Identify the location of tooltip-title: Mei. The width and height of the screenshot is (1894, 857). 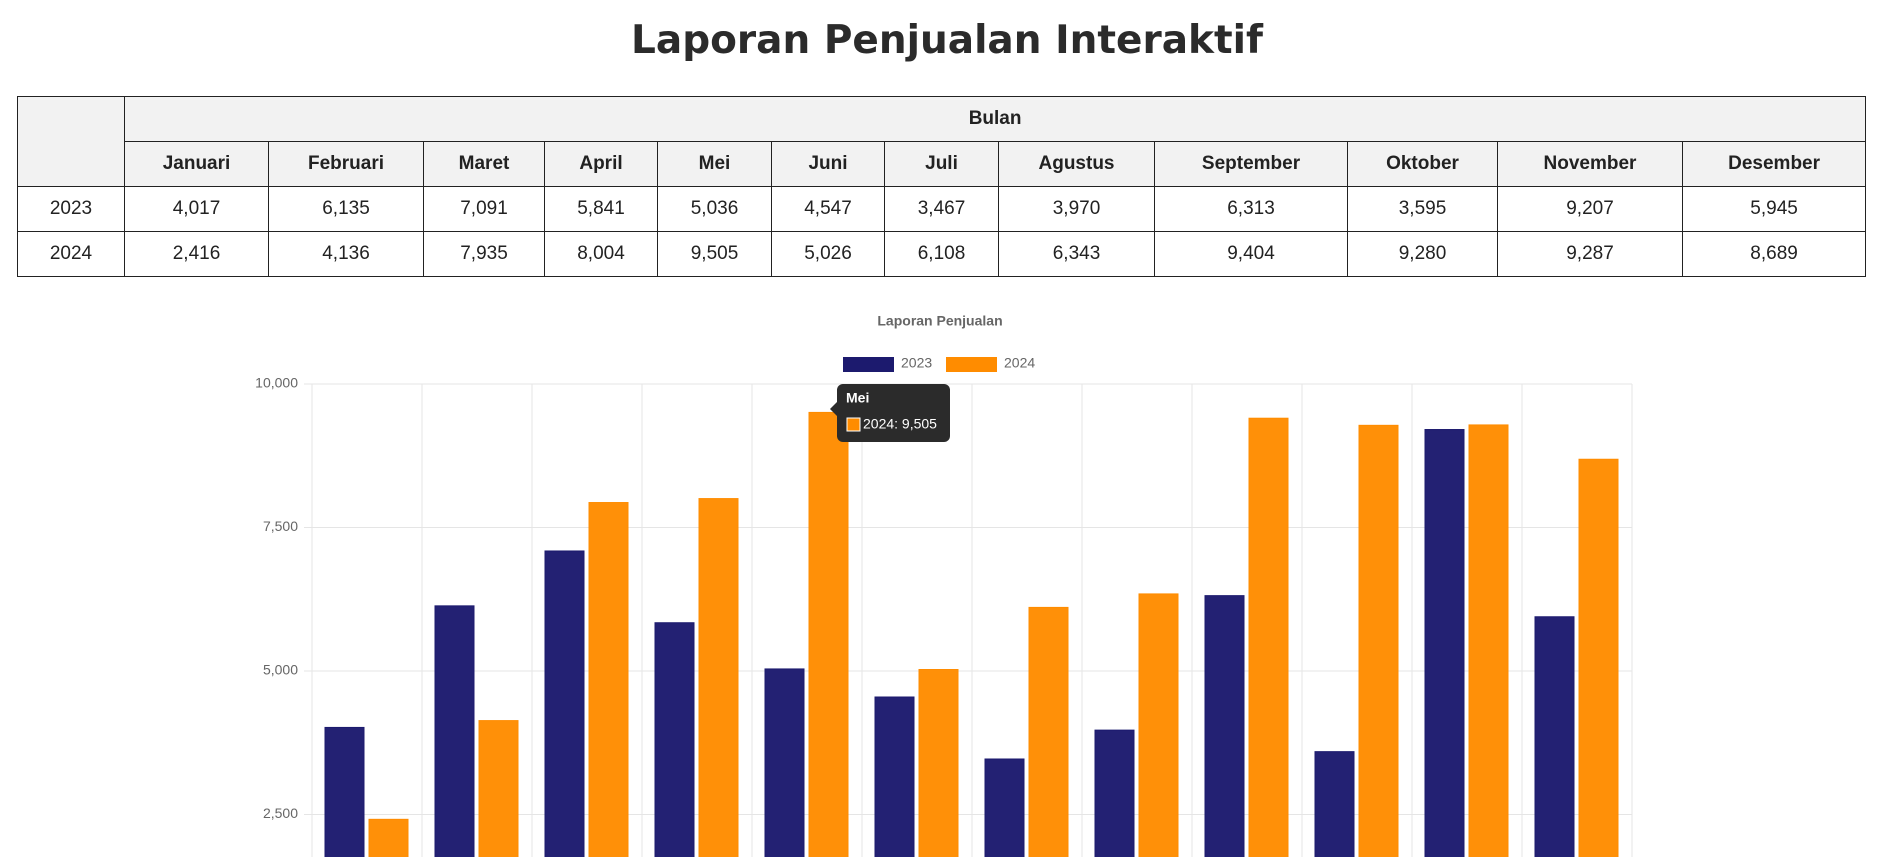
(857, 398).